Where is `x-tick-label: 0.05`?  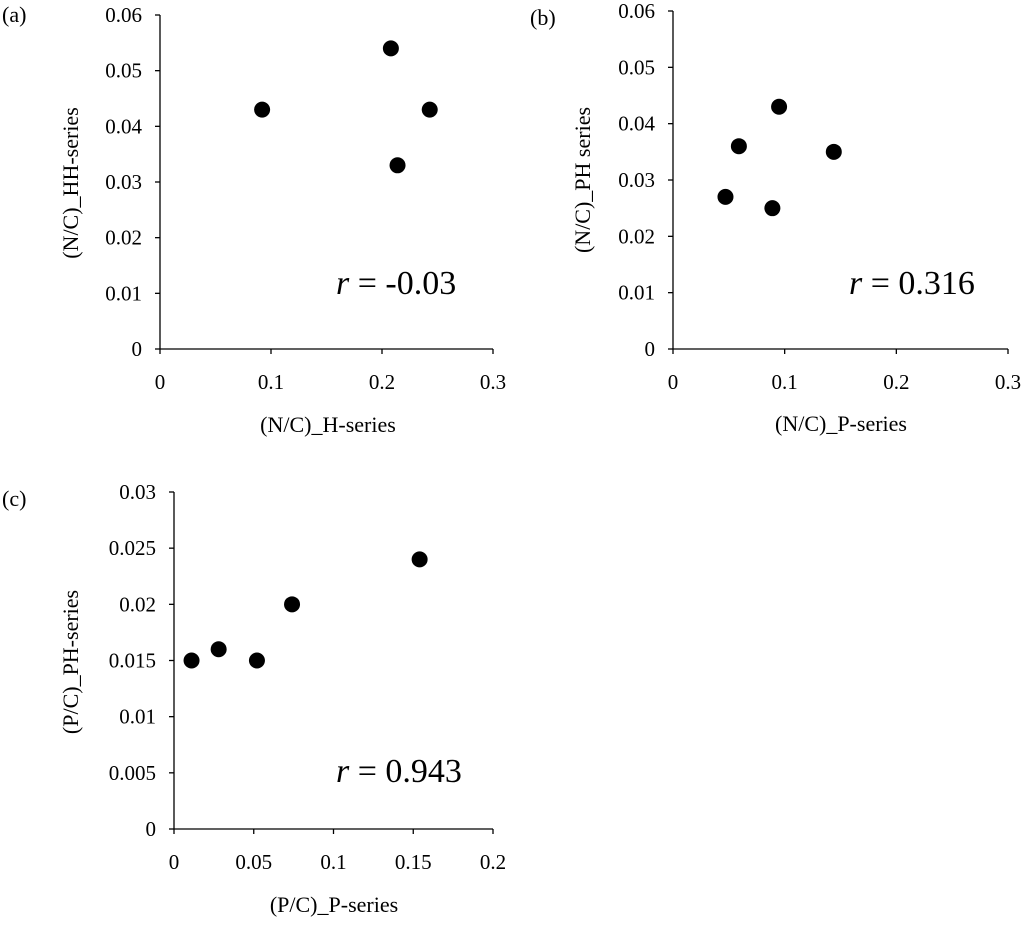 x-tick-label: 0.05 is located at coordinates (253, 862).